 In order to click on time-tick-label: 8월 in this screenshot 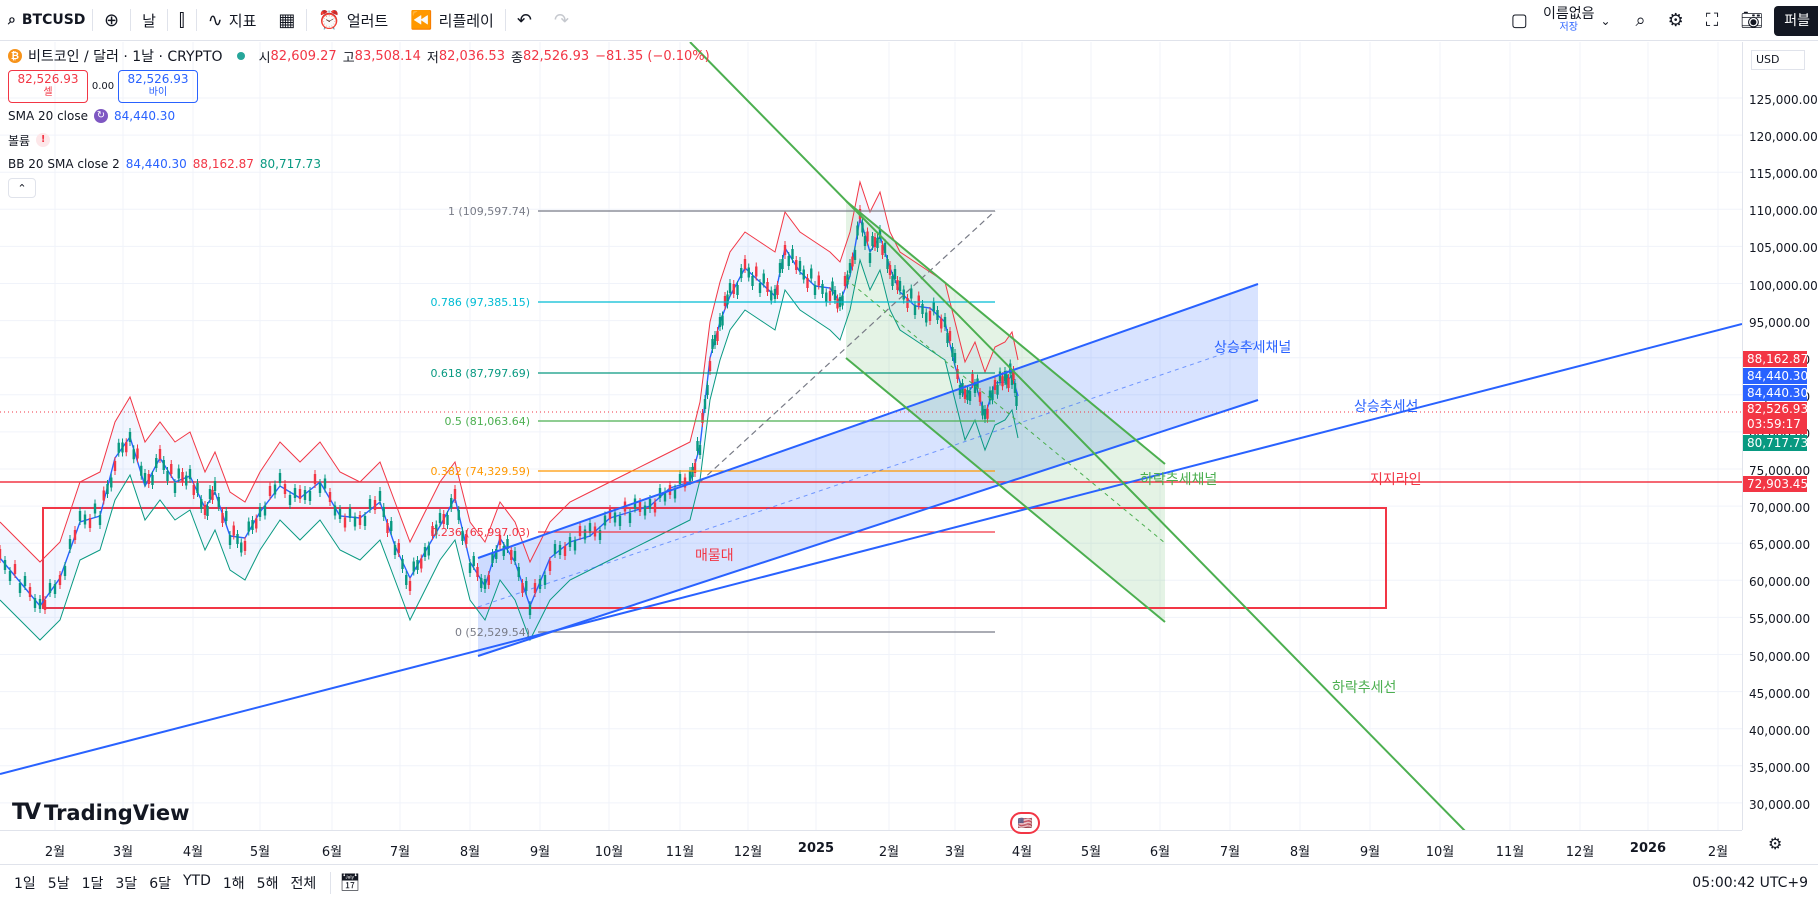, I will do `click(470, 852)`.